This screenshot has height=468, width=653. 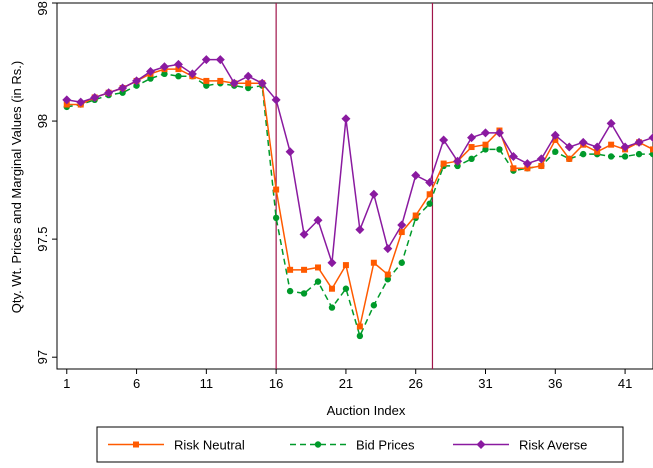 What do you see at coordinates (42, 238) in the screenshot?
I see `y-tick-label: 97.5` at bounding box center [42, 238].